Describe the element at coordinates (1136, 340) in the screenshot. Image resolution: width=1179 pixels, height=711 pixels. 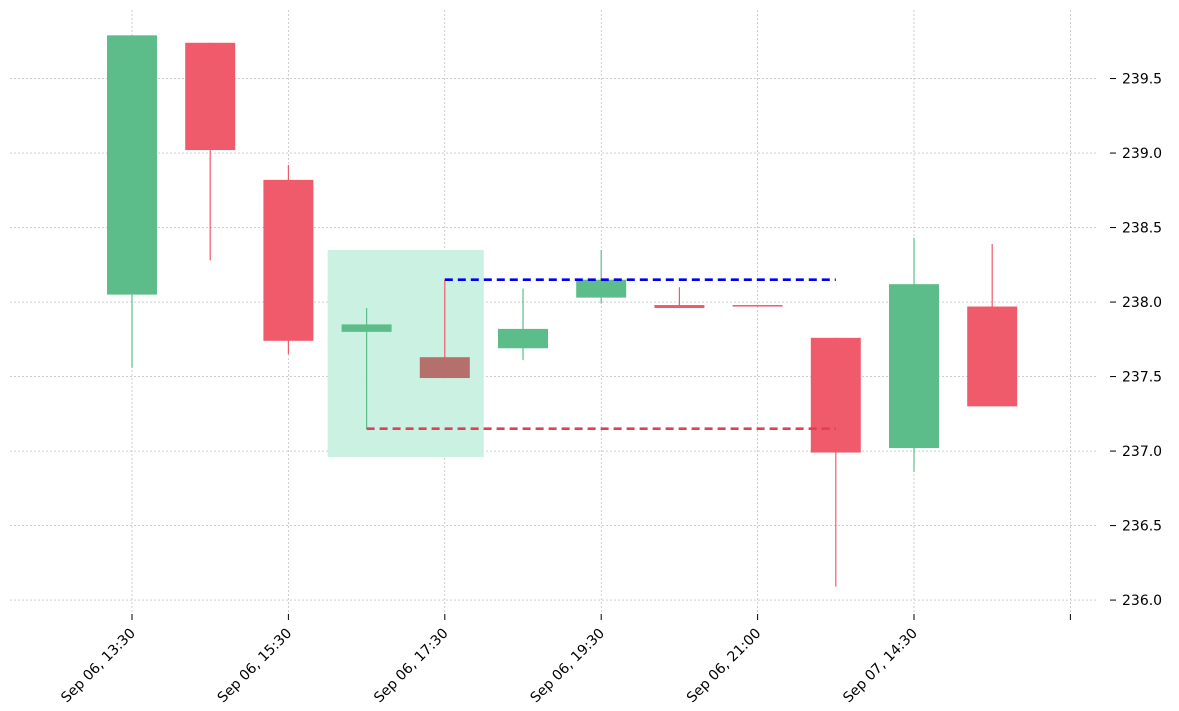
I see `y-axis: 236.0 236.5 237.0 237.5 238.0 238.5 239.0 239.5` at that location.